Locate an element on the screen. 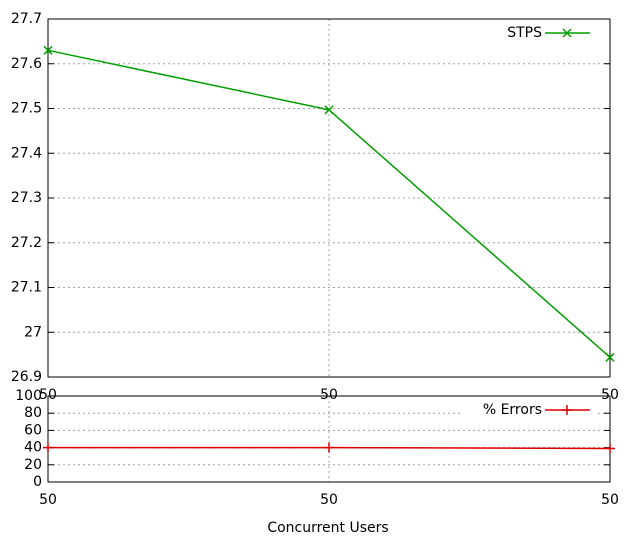 This screenshot has height=540, width=640. plot-border is located at coordinates (329, 439).